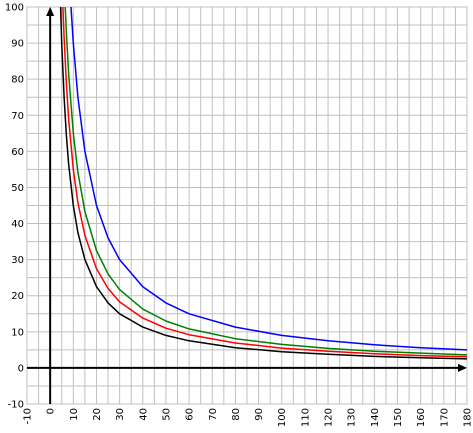 The height and width of the screenshot is (433, 473). What do you see at coordinates (14, 207) in the screenshot?
I see `y-tick-labels: -10 0 10 20 30 40 50 60 70 80 90 100` at bounding box center [14, 207].